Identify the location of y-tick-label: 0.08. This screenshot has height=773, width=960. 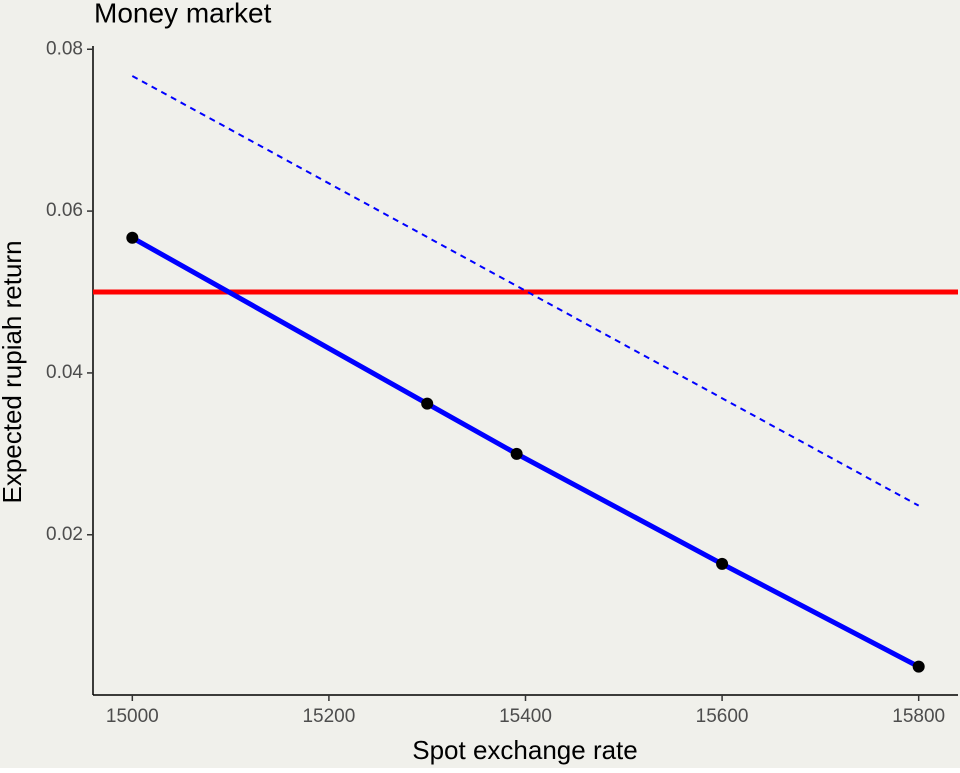
(64, 48).